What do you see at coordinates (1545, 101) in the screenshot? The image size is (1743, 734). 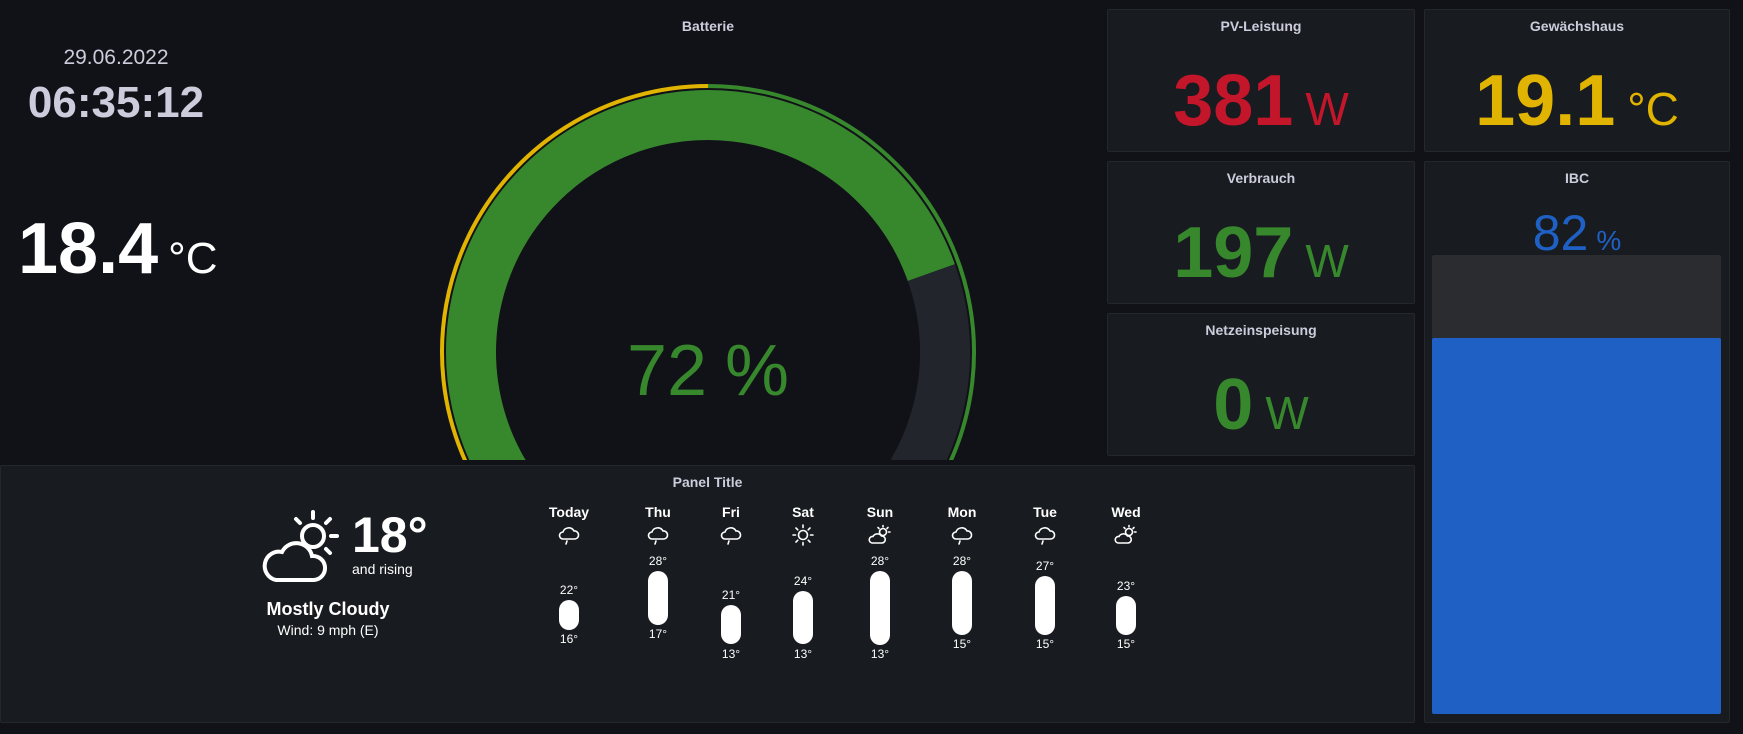 I see `greenhouse-value: 19.1` at bounding box center [1545, 101].